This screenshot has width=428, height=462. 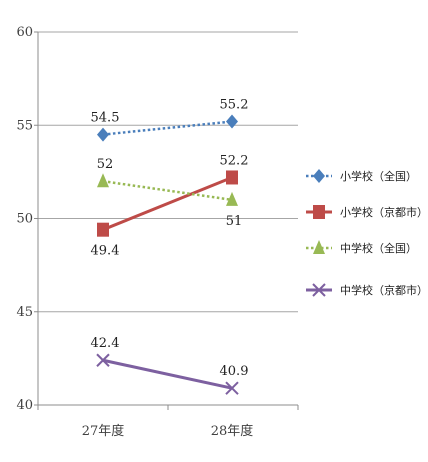 What do you see at coordinates (234, 160) in the screenshot?
I see `data-label-1-1: 52.2` at bounding box center [234, 160].